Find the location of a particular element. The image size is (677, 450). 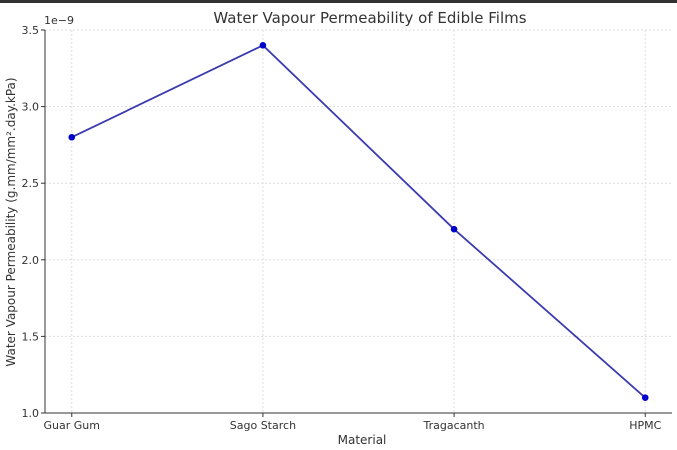

y-tick-label: 2.5 is located at coordinates (31, 183).